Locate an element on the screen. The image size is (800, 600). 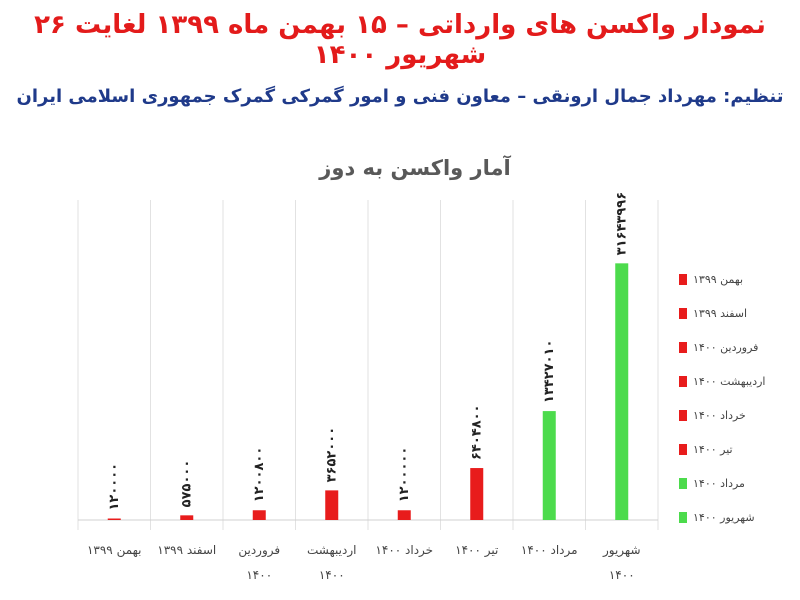
legend-label: شهریور ۱۴۰۰ is located at coordinates (724, 517).